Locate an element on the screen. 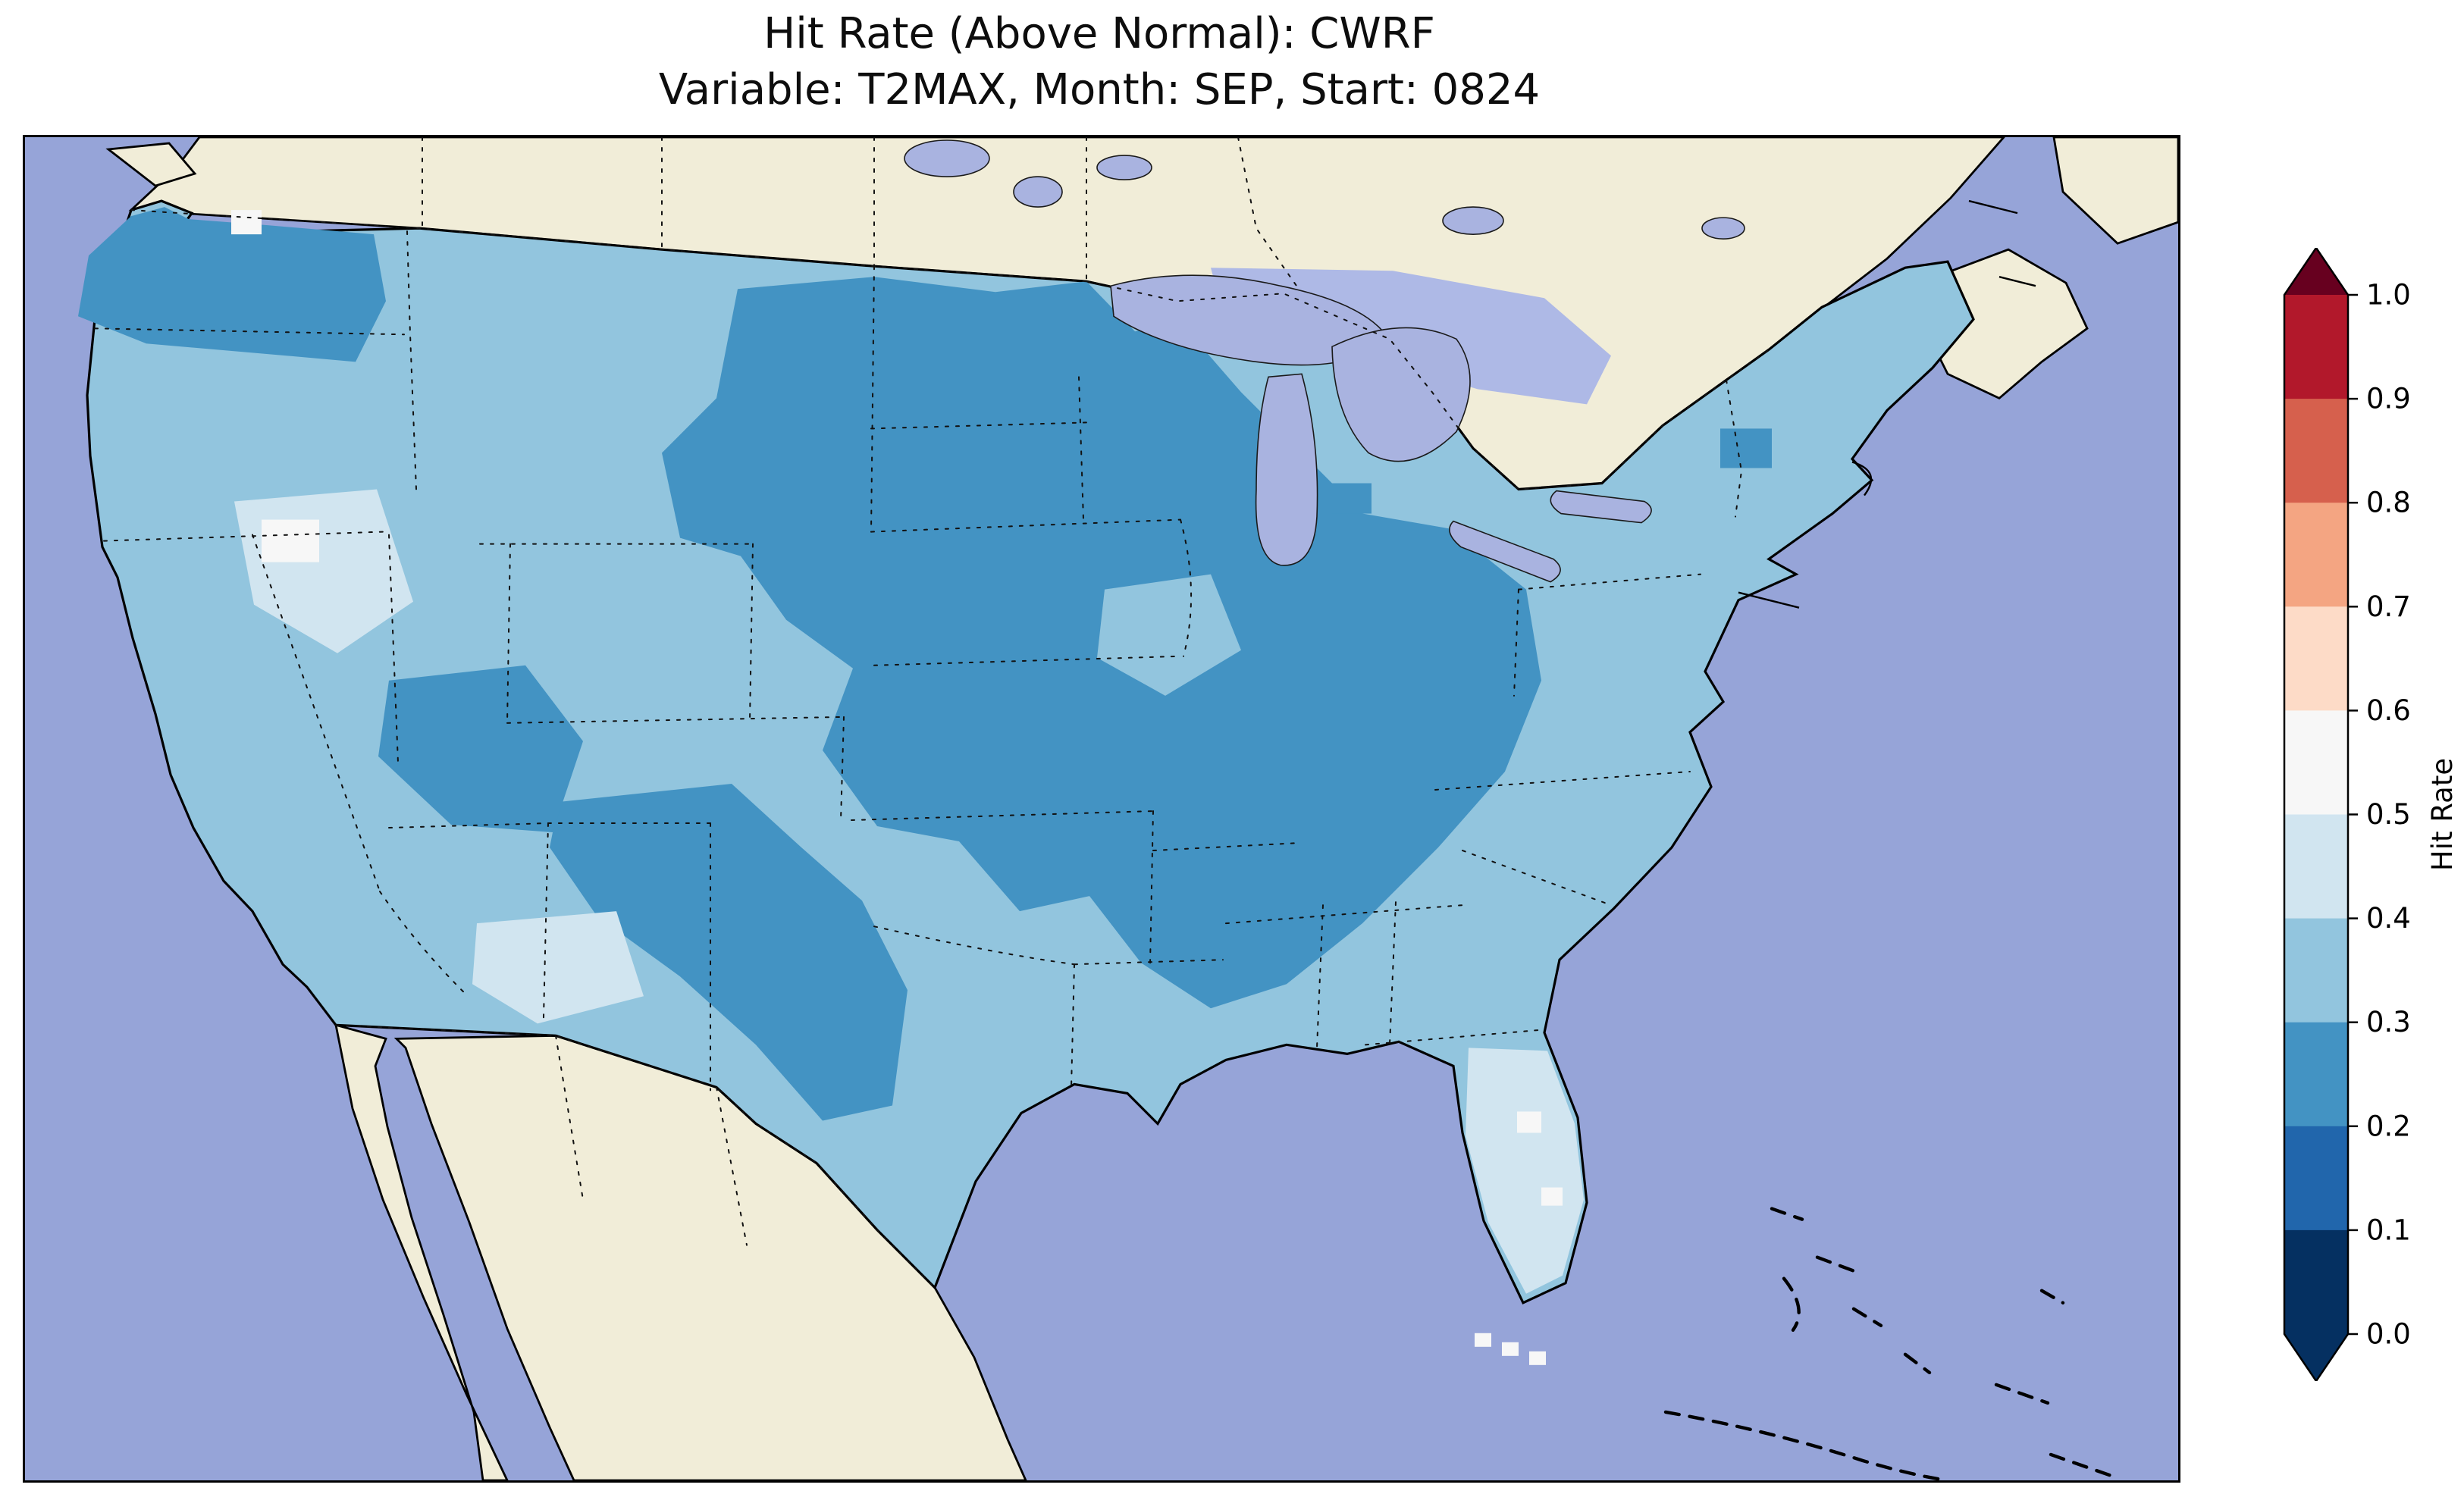 The image size is (2464, 1494). colorbar-tick-label: 0.6 is located at coordinates (2388, 710).